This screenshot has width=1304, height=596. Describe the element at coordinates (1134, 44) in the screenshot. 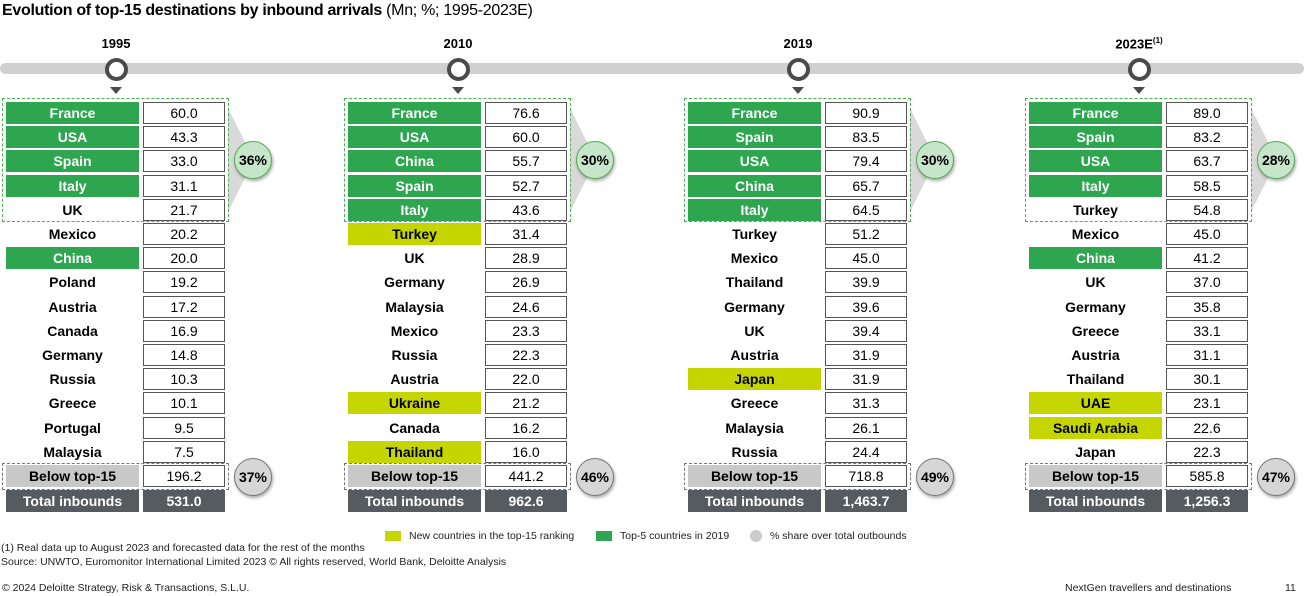

I see `year-text: 2023E` at that location.